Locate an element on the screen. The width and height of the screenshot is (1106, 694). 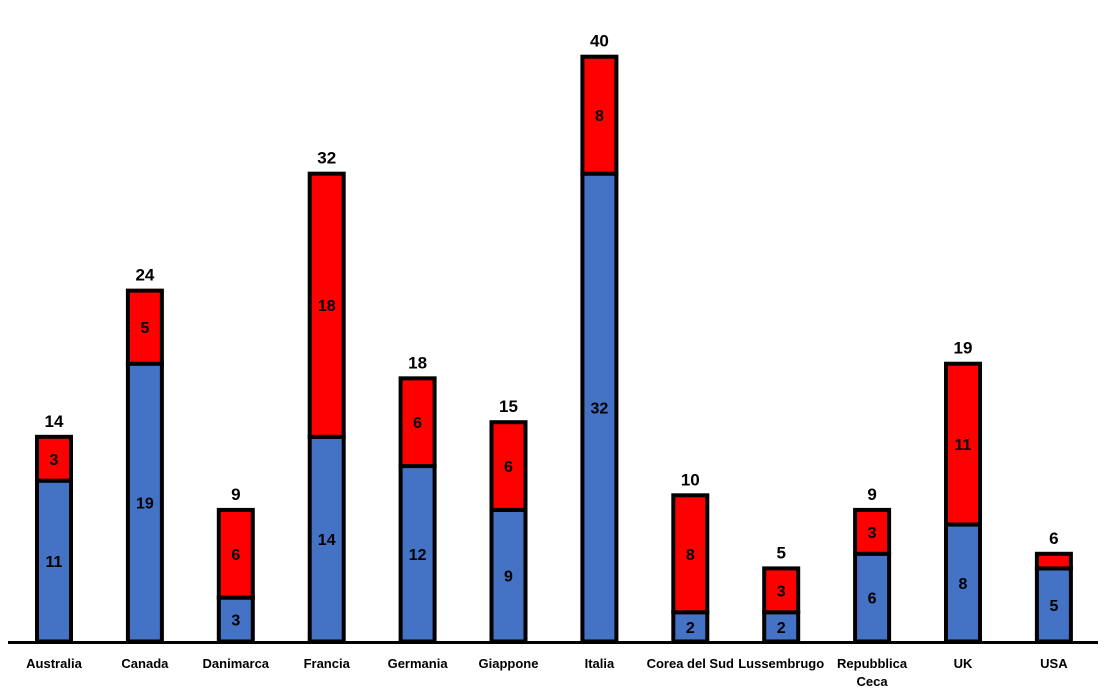
category-tick-label: Corea del Sud is located at coordinates (690, 663).